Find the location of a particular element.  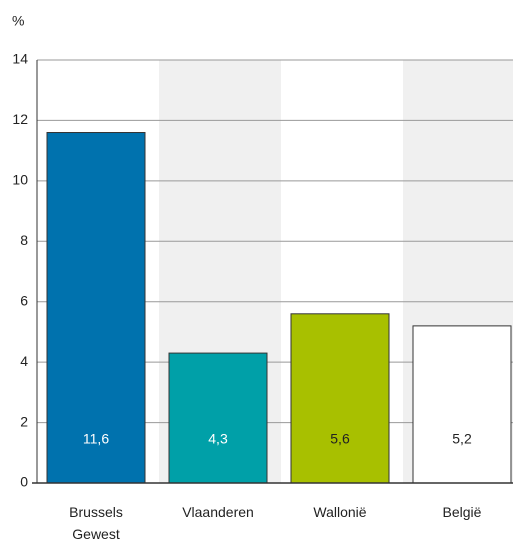

value-label: 5,6 is located at coordinates (340, 439).